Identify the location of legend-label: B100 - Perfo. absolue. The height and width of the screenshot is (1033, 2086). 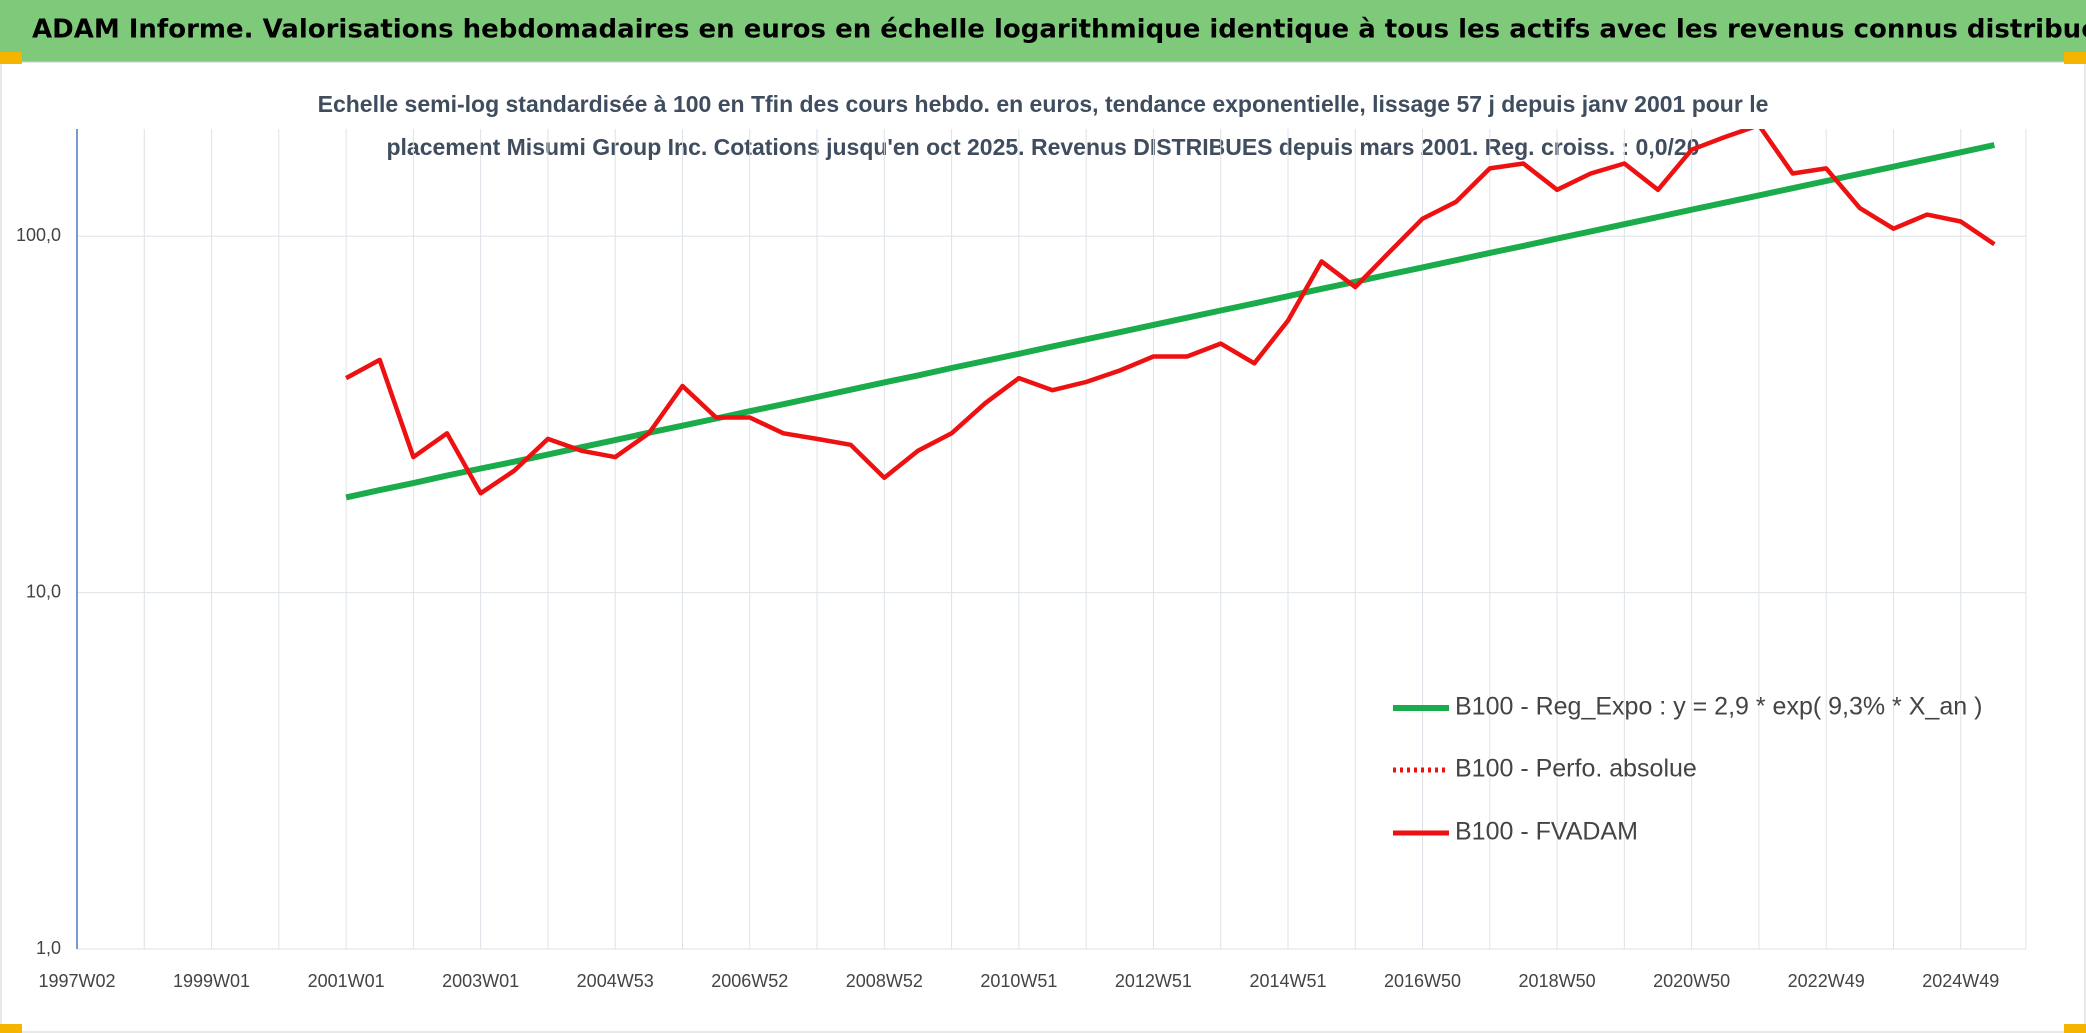
(1576, 769).